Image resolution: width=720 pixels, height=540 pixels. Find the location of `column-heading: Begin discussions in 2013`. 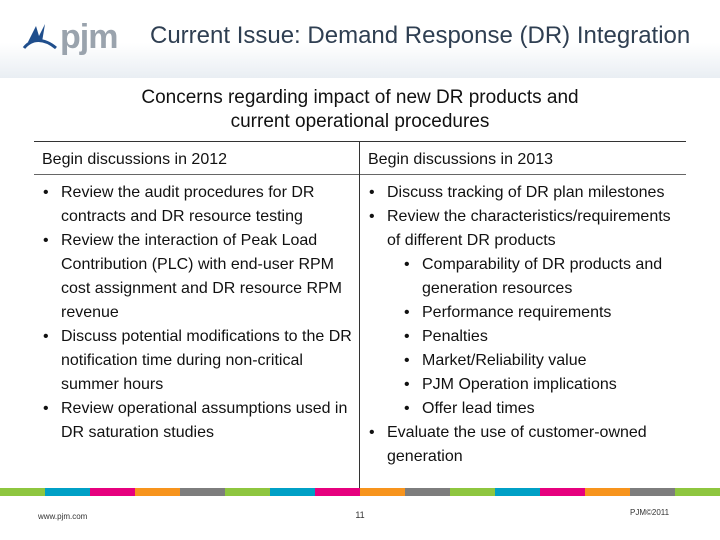

column-heading: Begin discussions in 2013 is located at coordinates (523, 158).